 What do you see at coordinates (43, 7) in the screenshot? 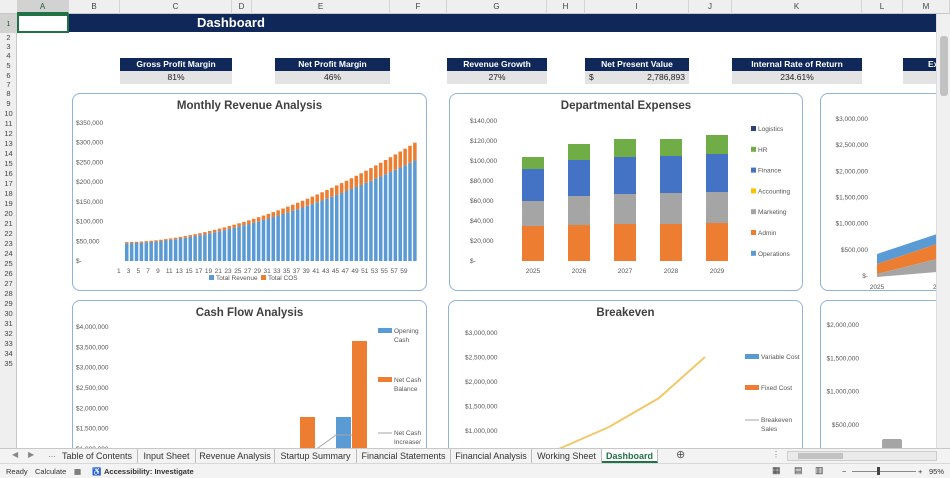
I see `column-header-a: A` at bounding box center [43, 7].